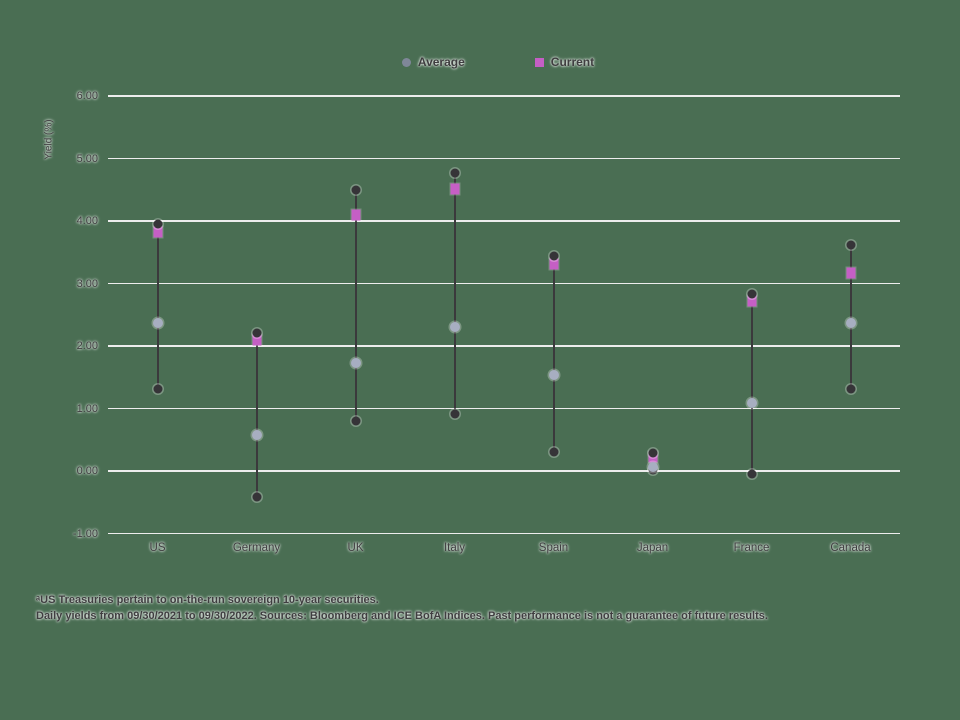 This screenshot has height=720, width=960. Describe the element at coordinates (87, 408) in the screenshot. I see `y-tick-label: 1.00` at that location.